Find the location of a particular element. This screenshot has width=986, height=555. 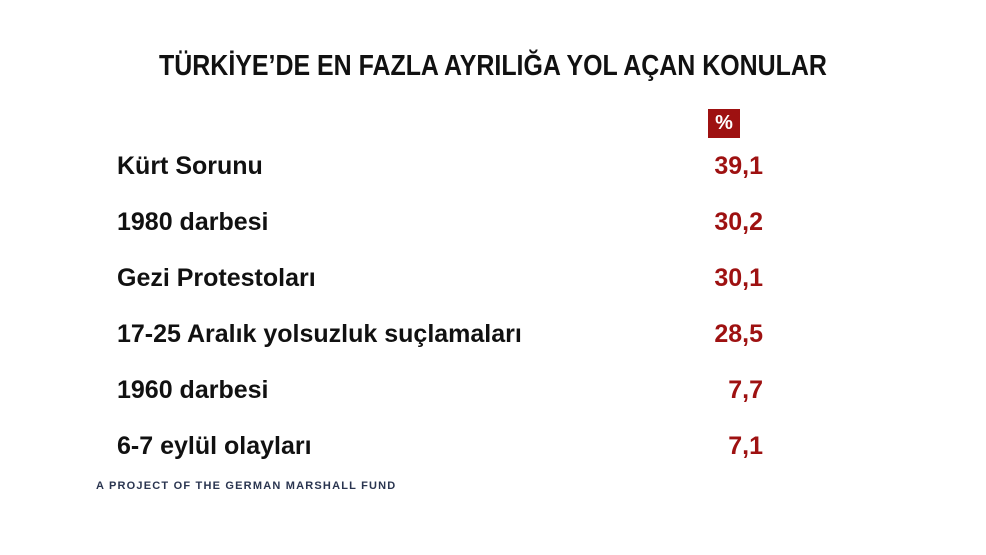

row-value: 7,7 is located at coordinates (745, 390).